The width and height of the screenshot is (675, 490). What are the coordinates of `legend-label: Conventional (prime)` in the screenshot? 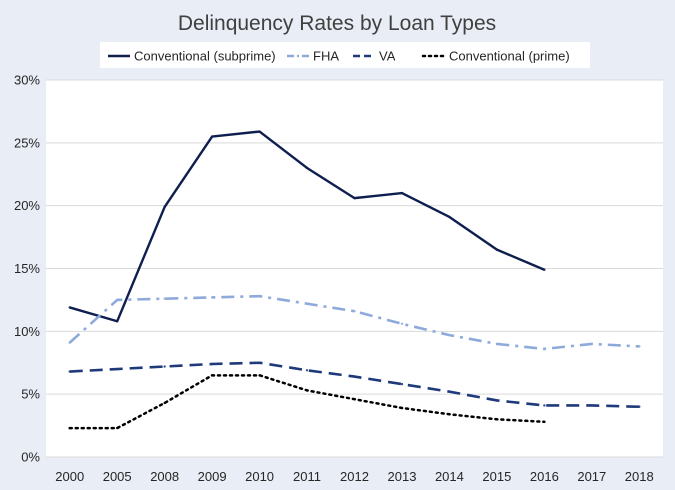 It's located at (509, 56).